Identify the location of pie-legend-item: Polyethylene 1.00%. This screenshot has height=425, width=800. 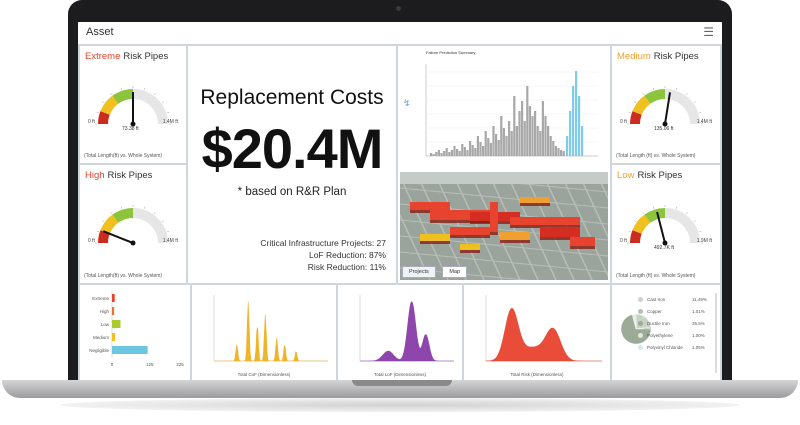
(672, 335).